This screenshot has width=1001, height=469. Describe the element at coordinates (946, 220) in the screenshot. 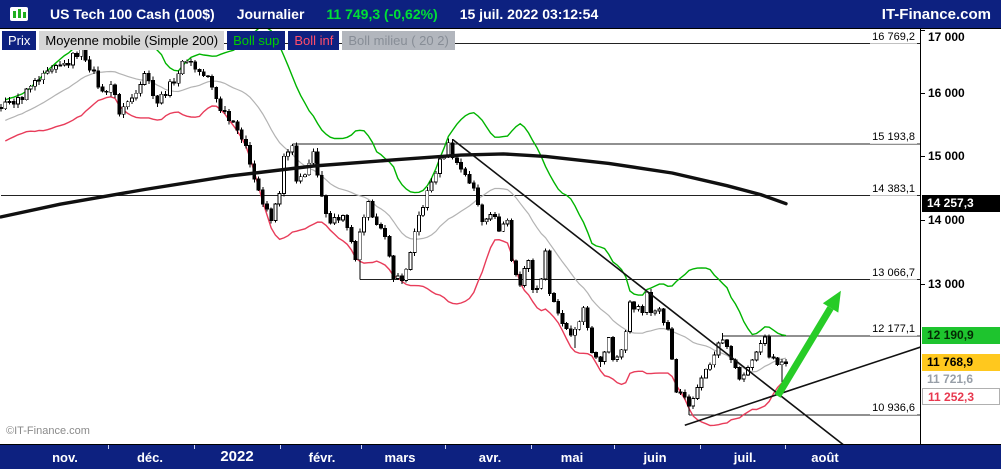

I see `price-tick-label: 14 000` at that location.